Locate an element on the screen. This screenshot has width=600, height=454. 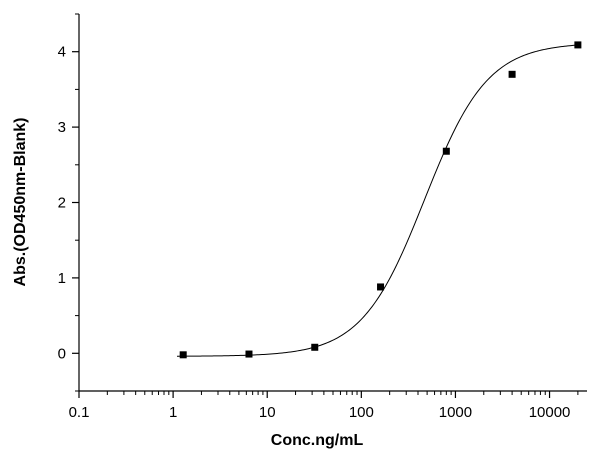
x-ticks: 0.1 1 10 100 1000 10000 is located at coordinates (324, 406).